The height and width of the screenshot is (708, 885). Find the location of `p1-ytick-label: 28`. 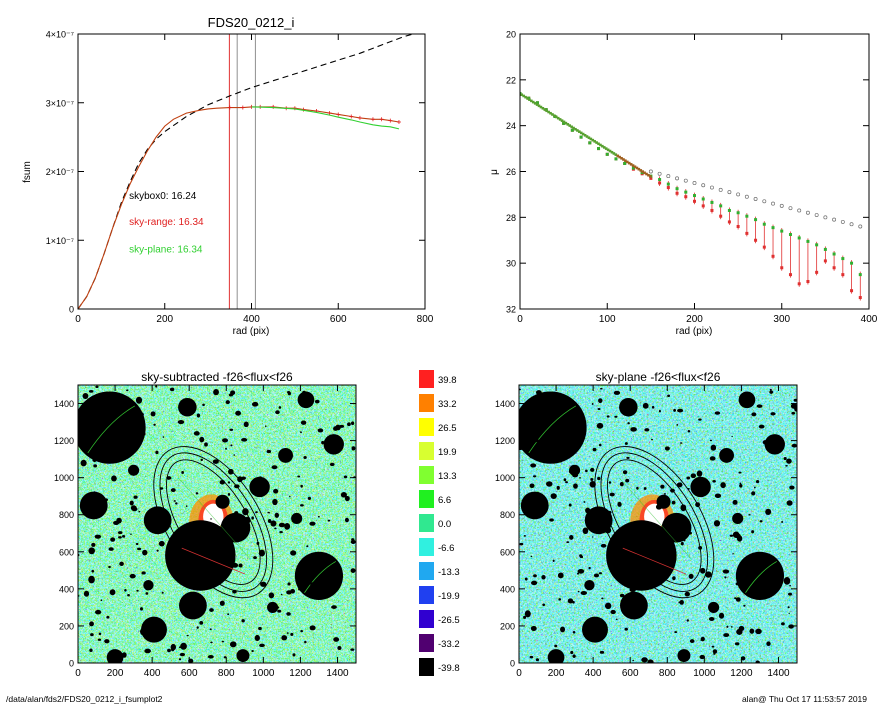

p1-ytick-label: 28 is located at coordinates (511, 218).